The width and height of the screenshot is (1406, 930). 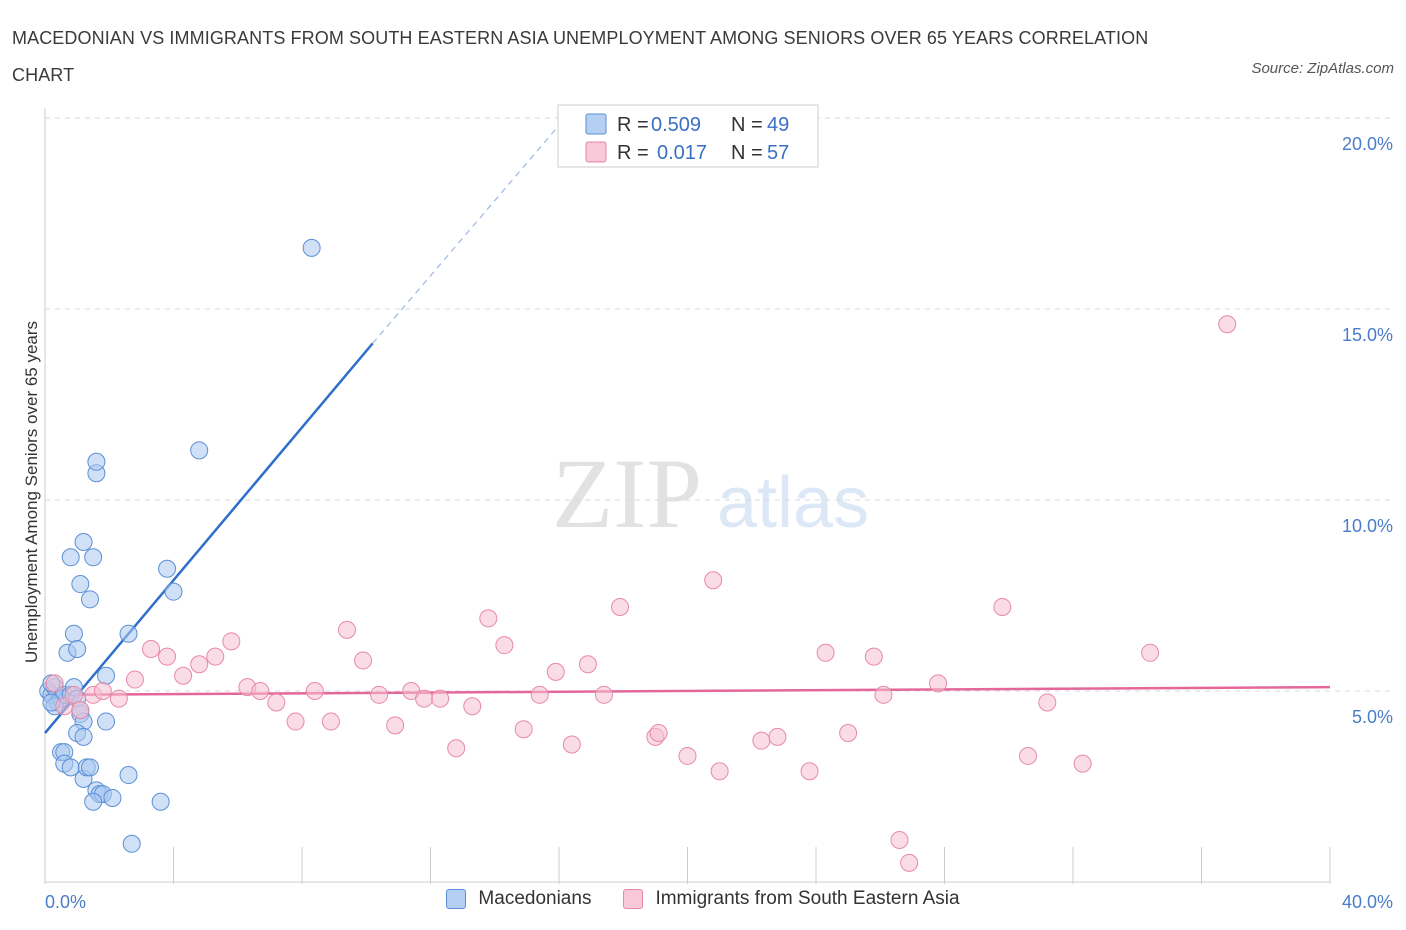 What do you see at coordinates (65, 902) in the screenshot?
I see `x-tick-label-min: 0.0%` at bounding box center [65, 902].